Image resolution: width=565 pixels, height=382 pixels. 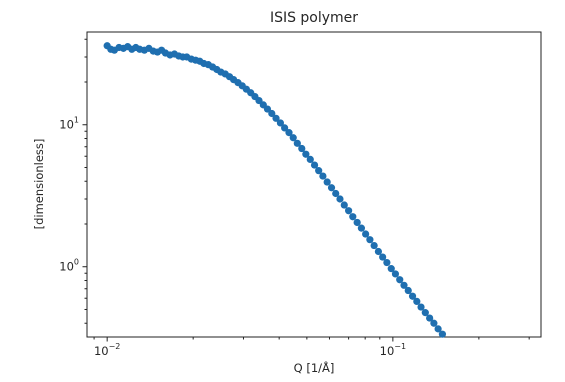 I want to click on x-tick-label: 10⁻², so click(x=107, y=350).